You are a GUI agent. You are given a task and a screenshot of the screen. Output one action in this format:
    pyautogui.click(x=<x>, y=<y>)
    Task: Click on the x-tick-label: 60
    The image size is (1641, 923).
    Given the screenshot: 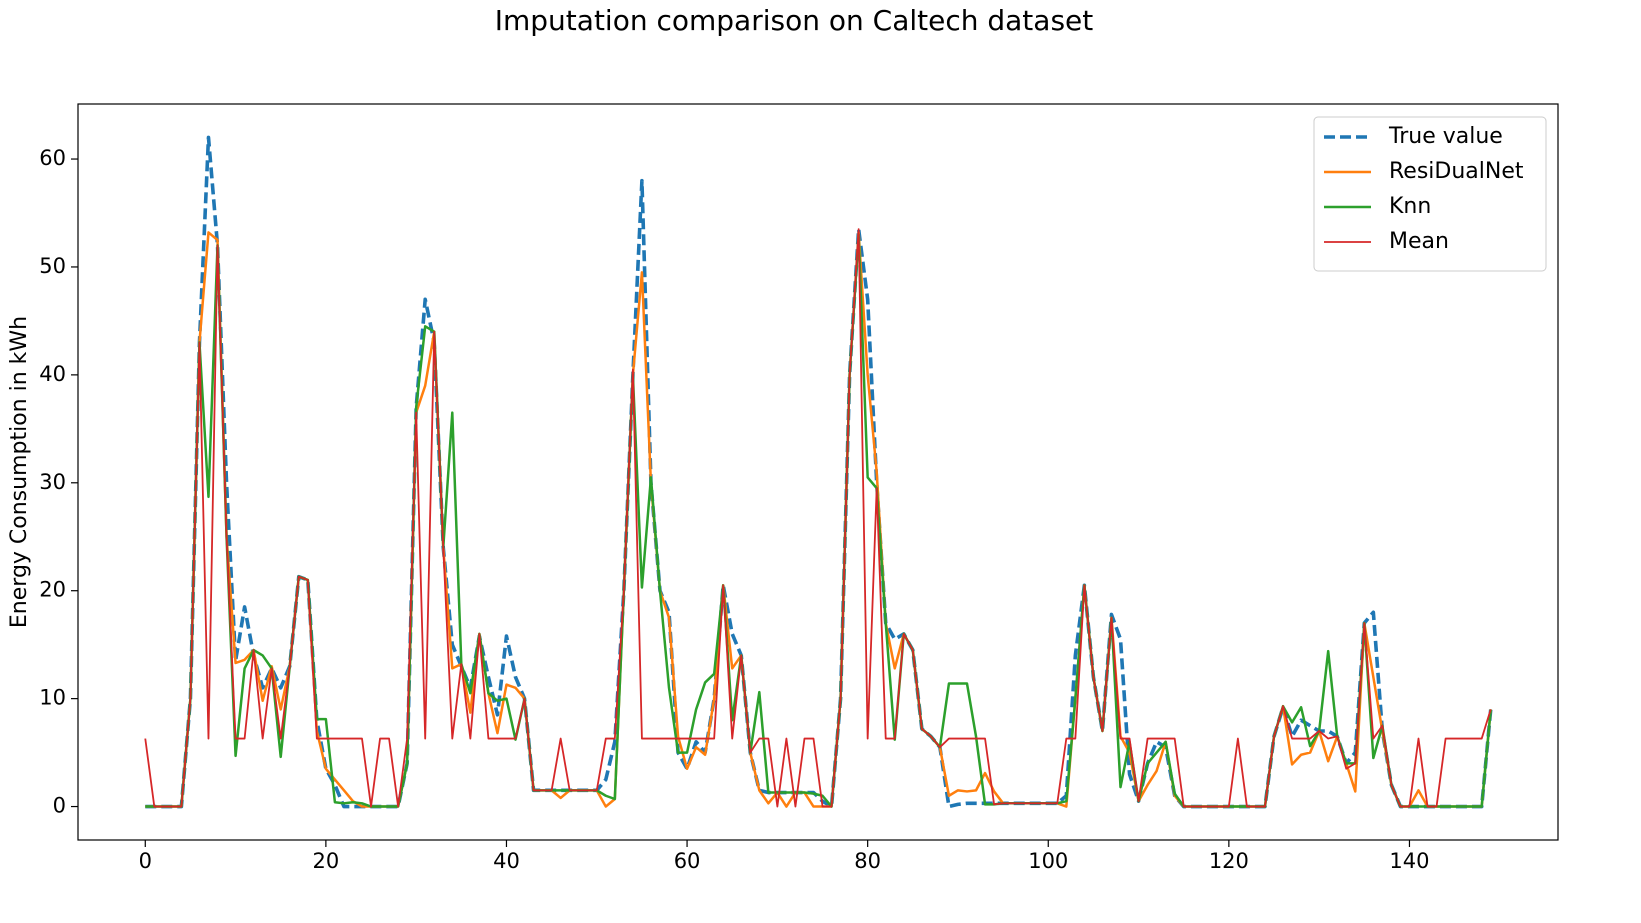 What is the action you would take?
    pyautogui.click(x=687, y=861)
    